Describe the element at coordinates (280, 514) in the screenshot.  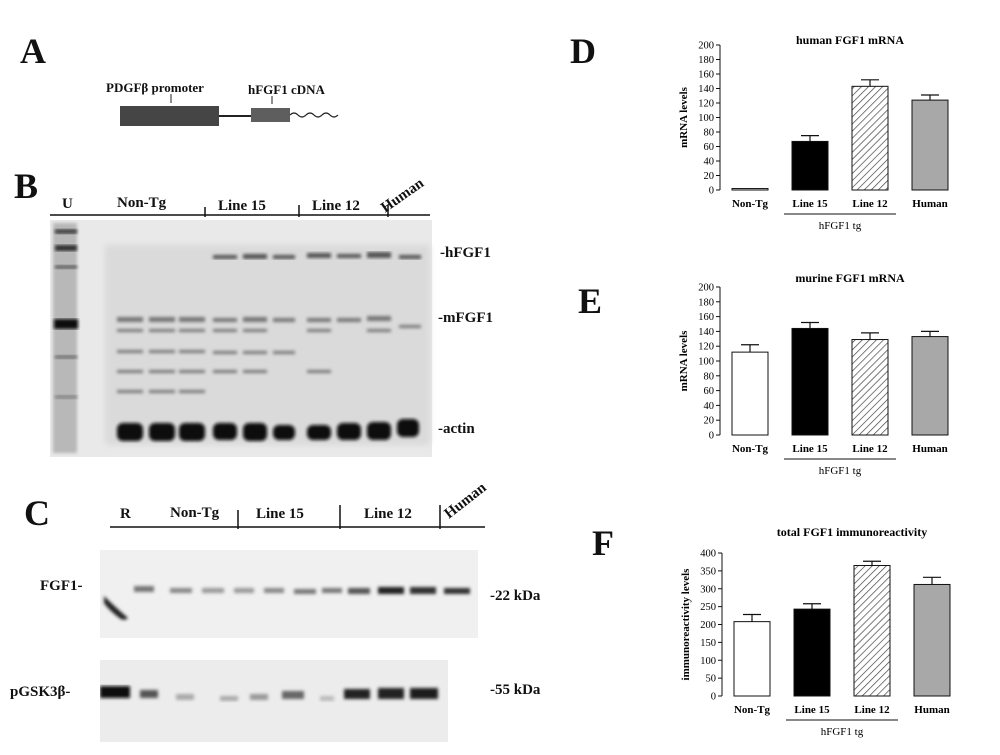
I see `lane-label-line15-c: Line 15` at that location.